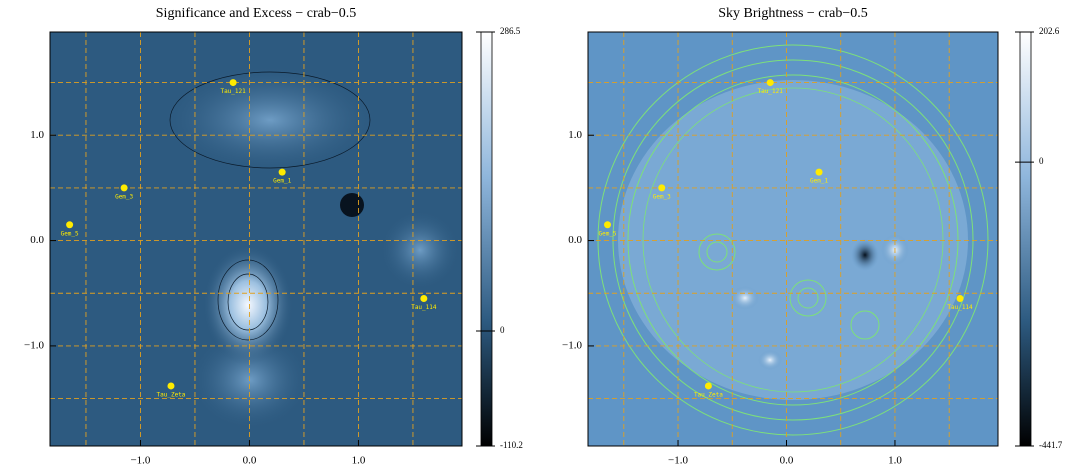 The height and width of the screenshot is (472, 1078). I want to click on chart-title: Significance and Excess − crab−0.5, so click(256, 13).